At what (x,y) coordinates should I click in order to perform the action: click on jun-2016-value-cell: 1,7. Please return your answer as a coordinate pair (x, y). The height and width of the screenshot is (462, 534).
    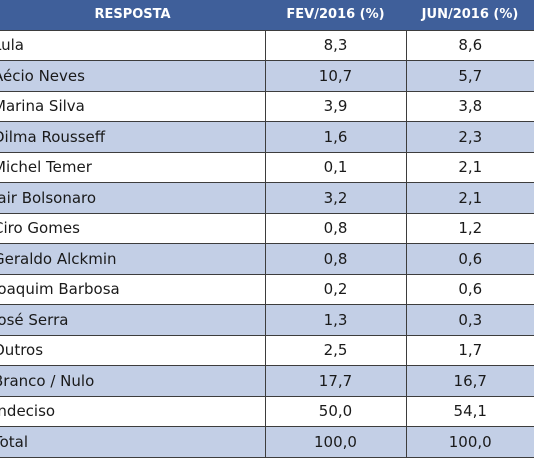
    Looking at the image, I should click on (470, 350).